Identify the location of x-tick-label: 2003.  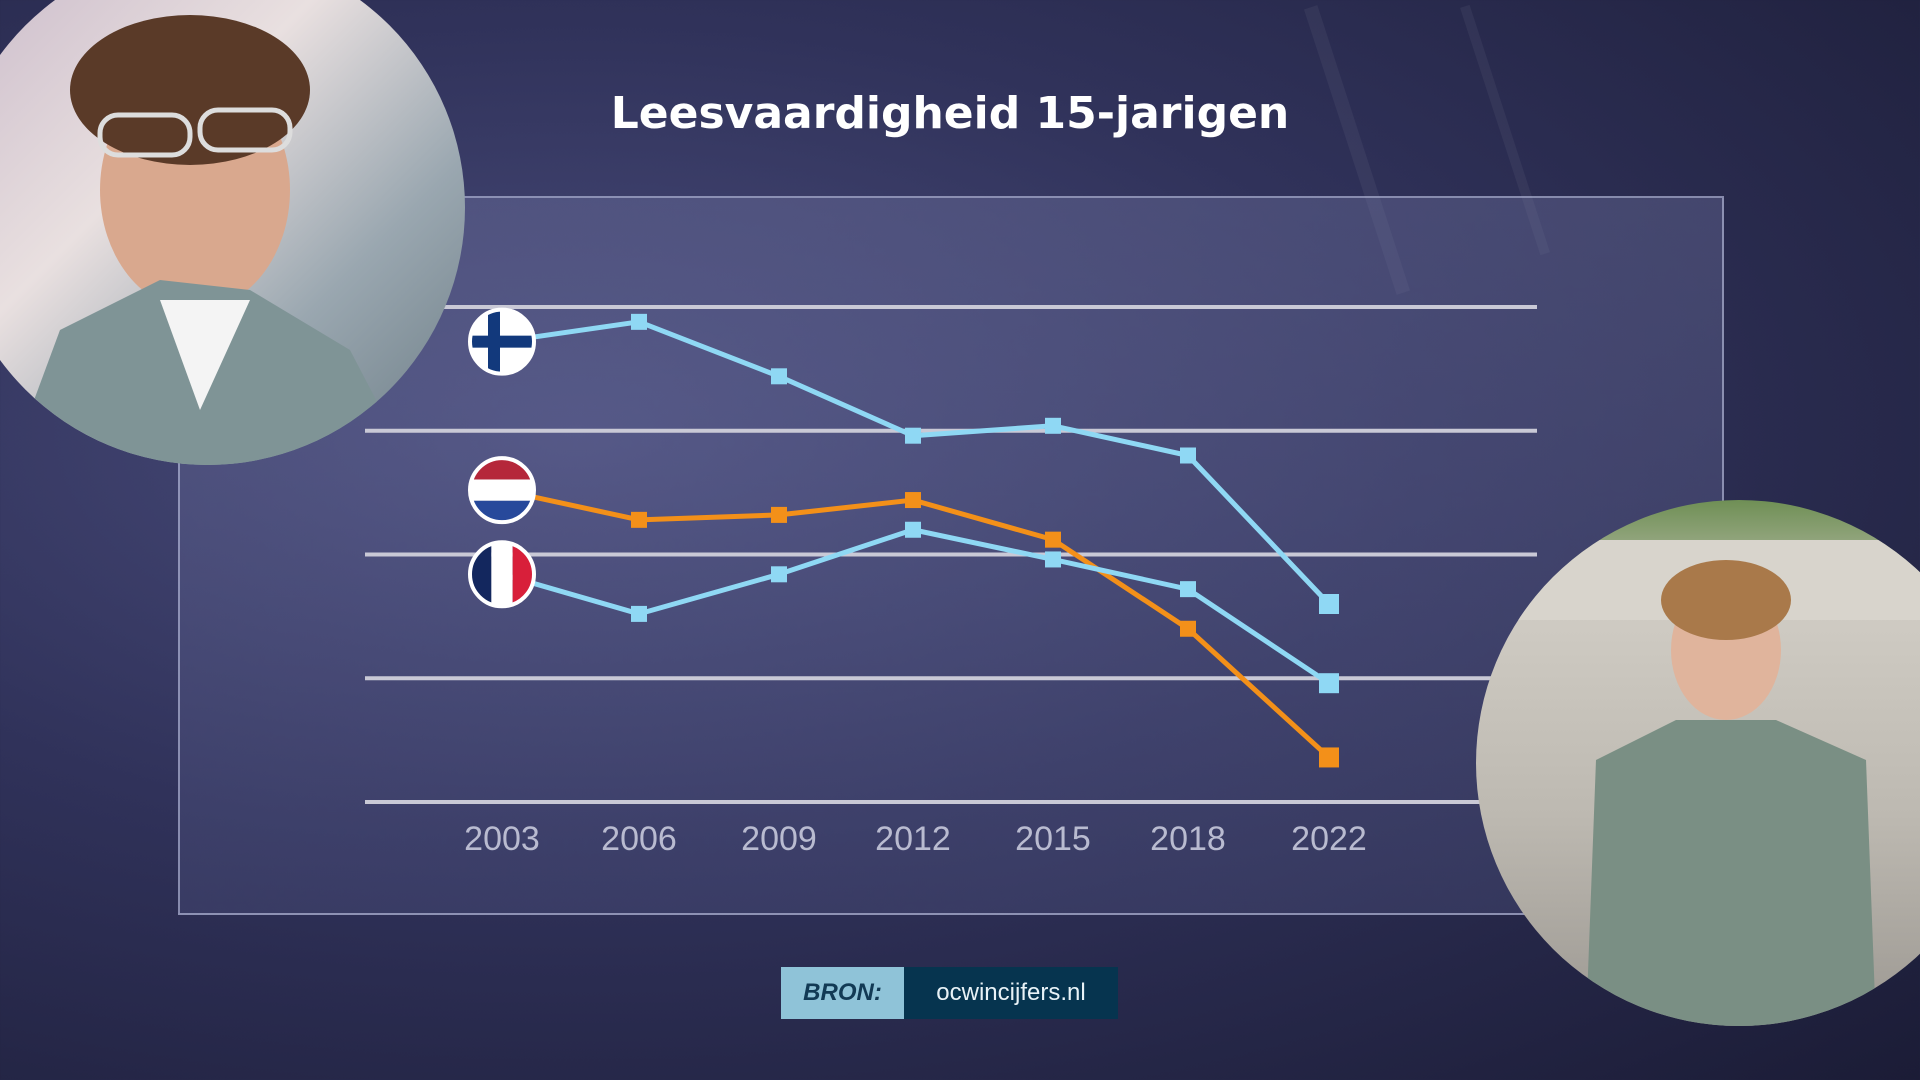
(502, 839).